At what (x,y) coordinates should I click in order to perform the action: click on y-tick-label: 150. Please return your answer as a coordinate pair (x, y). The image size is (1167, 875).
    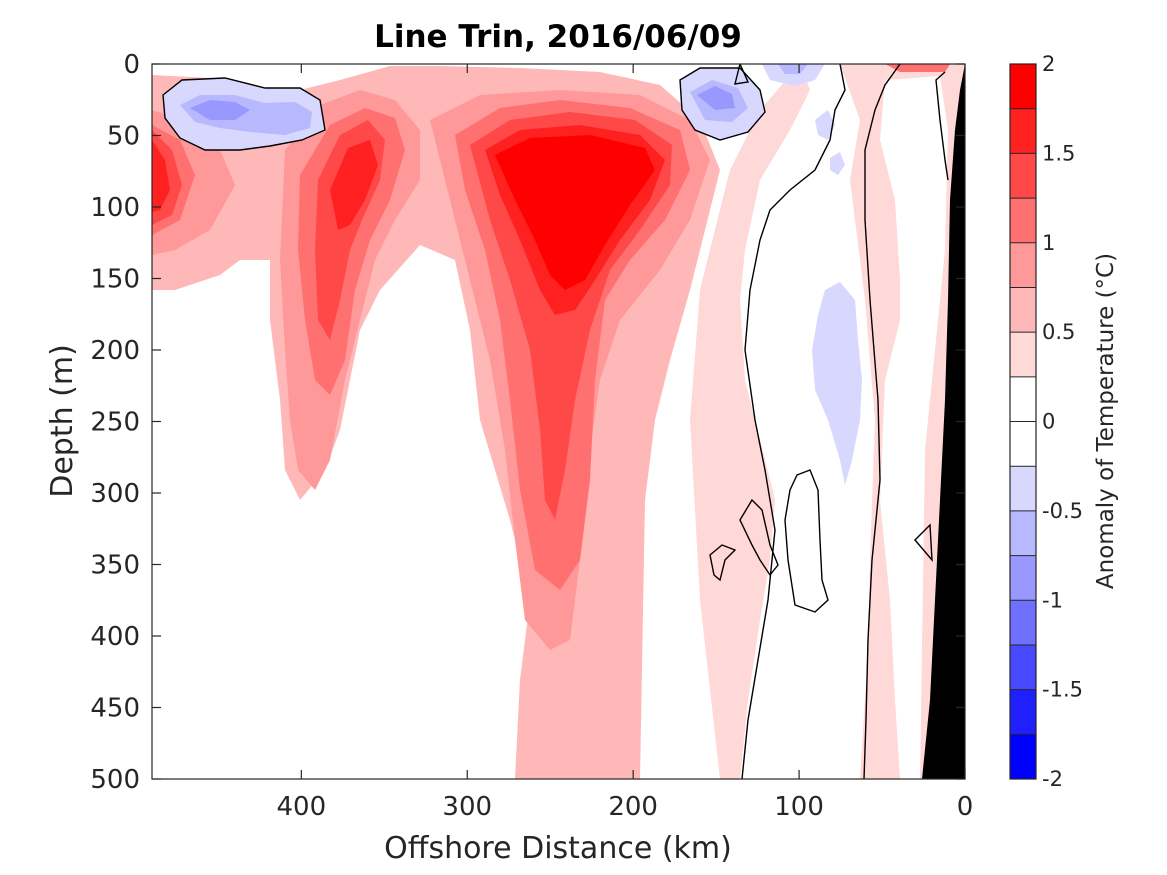
    Looking at the image, I should click on (115, 280).